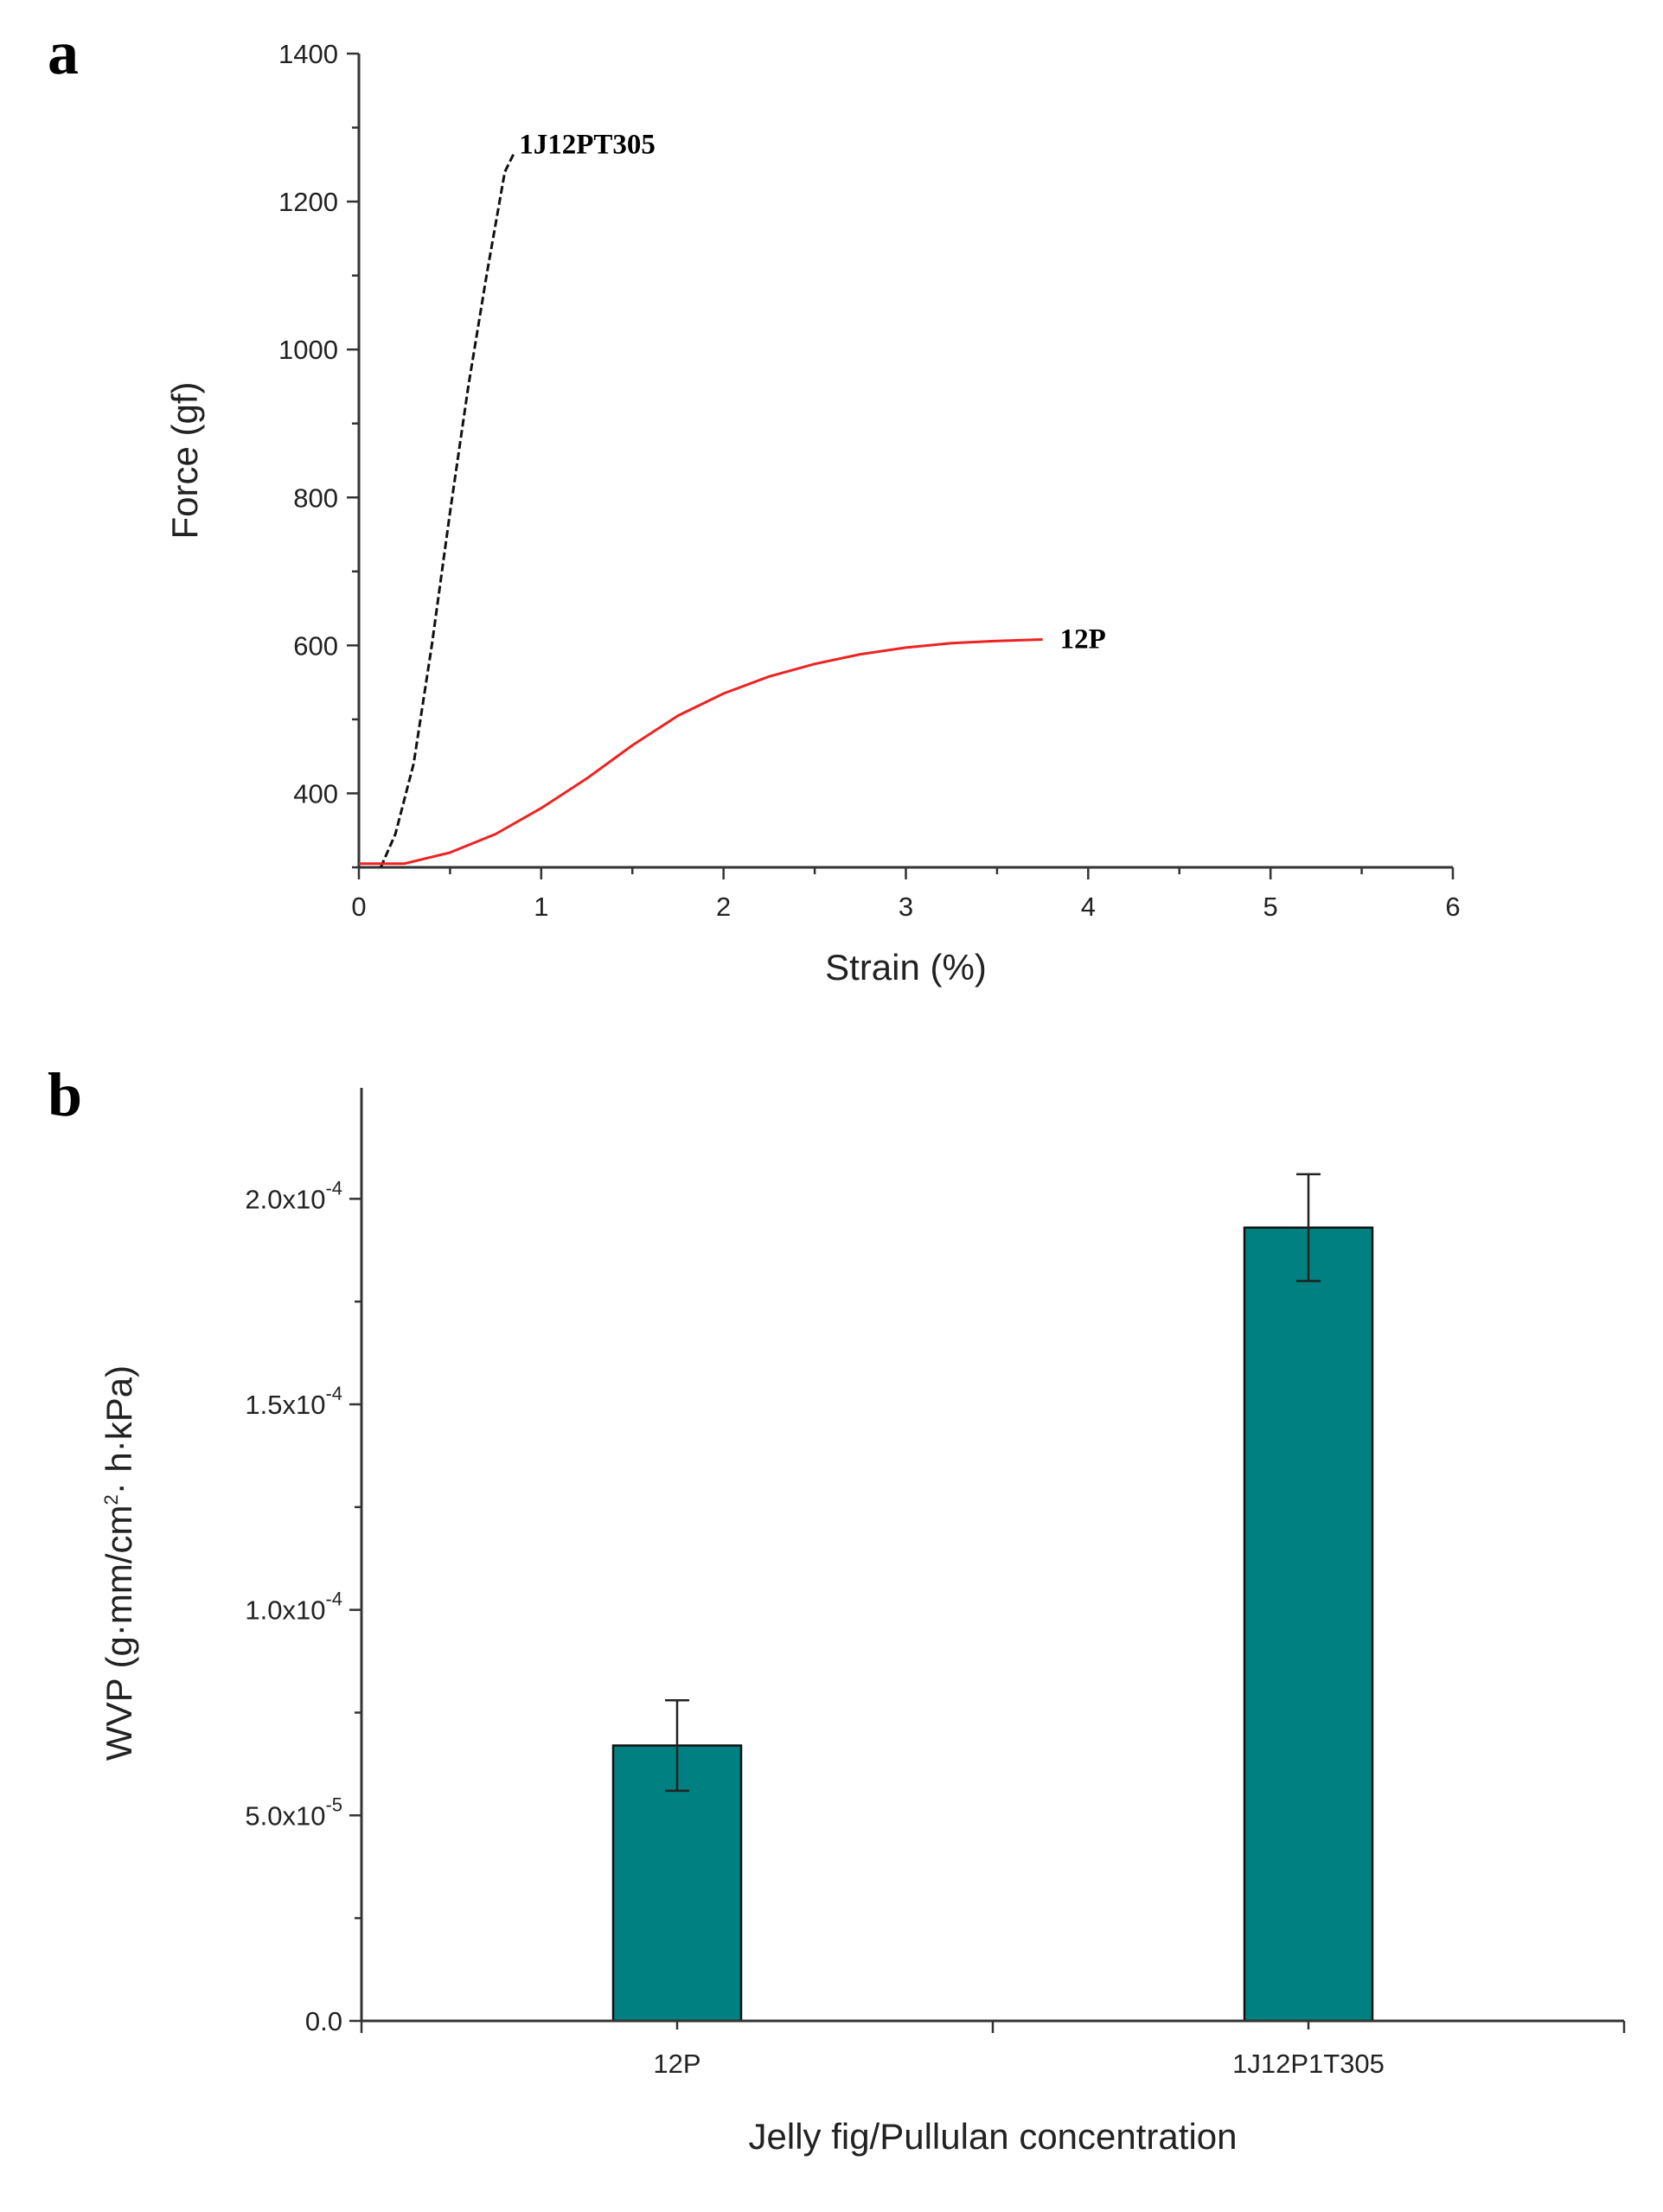 The image size is (1663, 2212). Describe the element at coordinates (65, 1094) in the screenshot. I see `panel-b-label: b` at that location.